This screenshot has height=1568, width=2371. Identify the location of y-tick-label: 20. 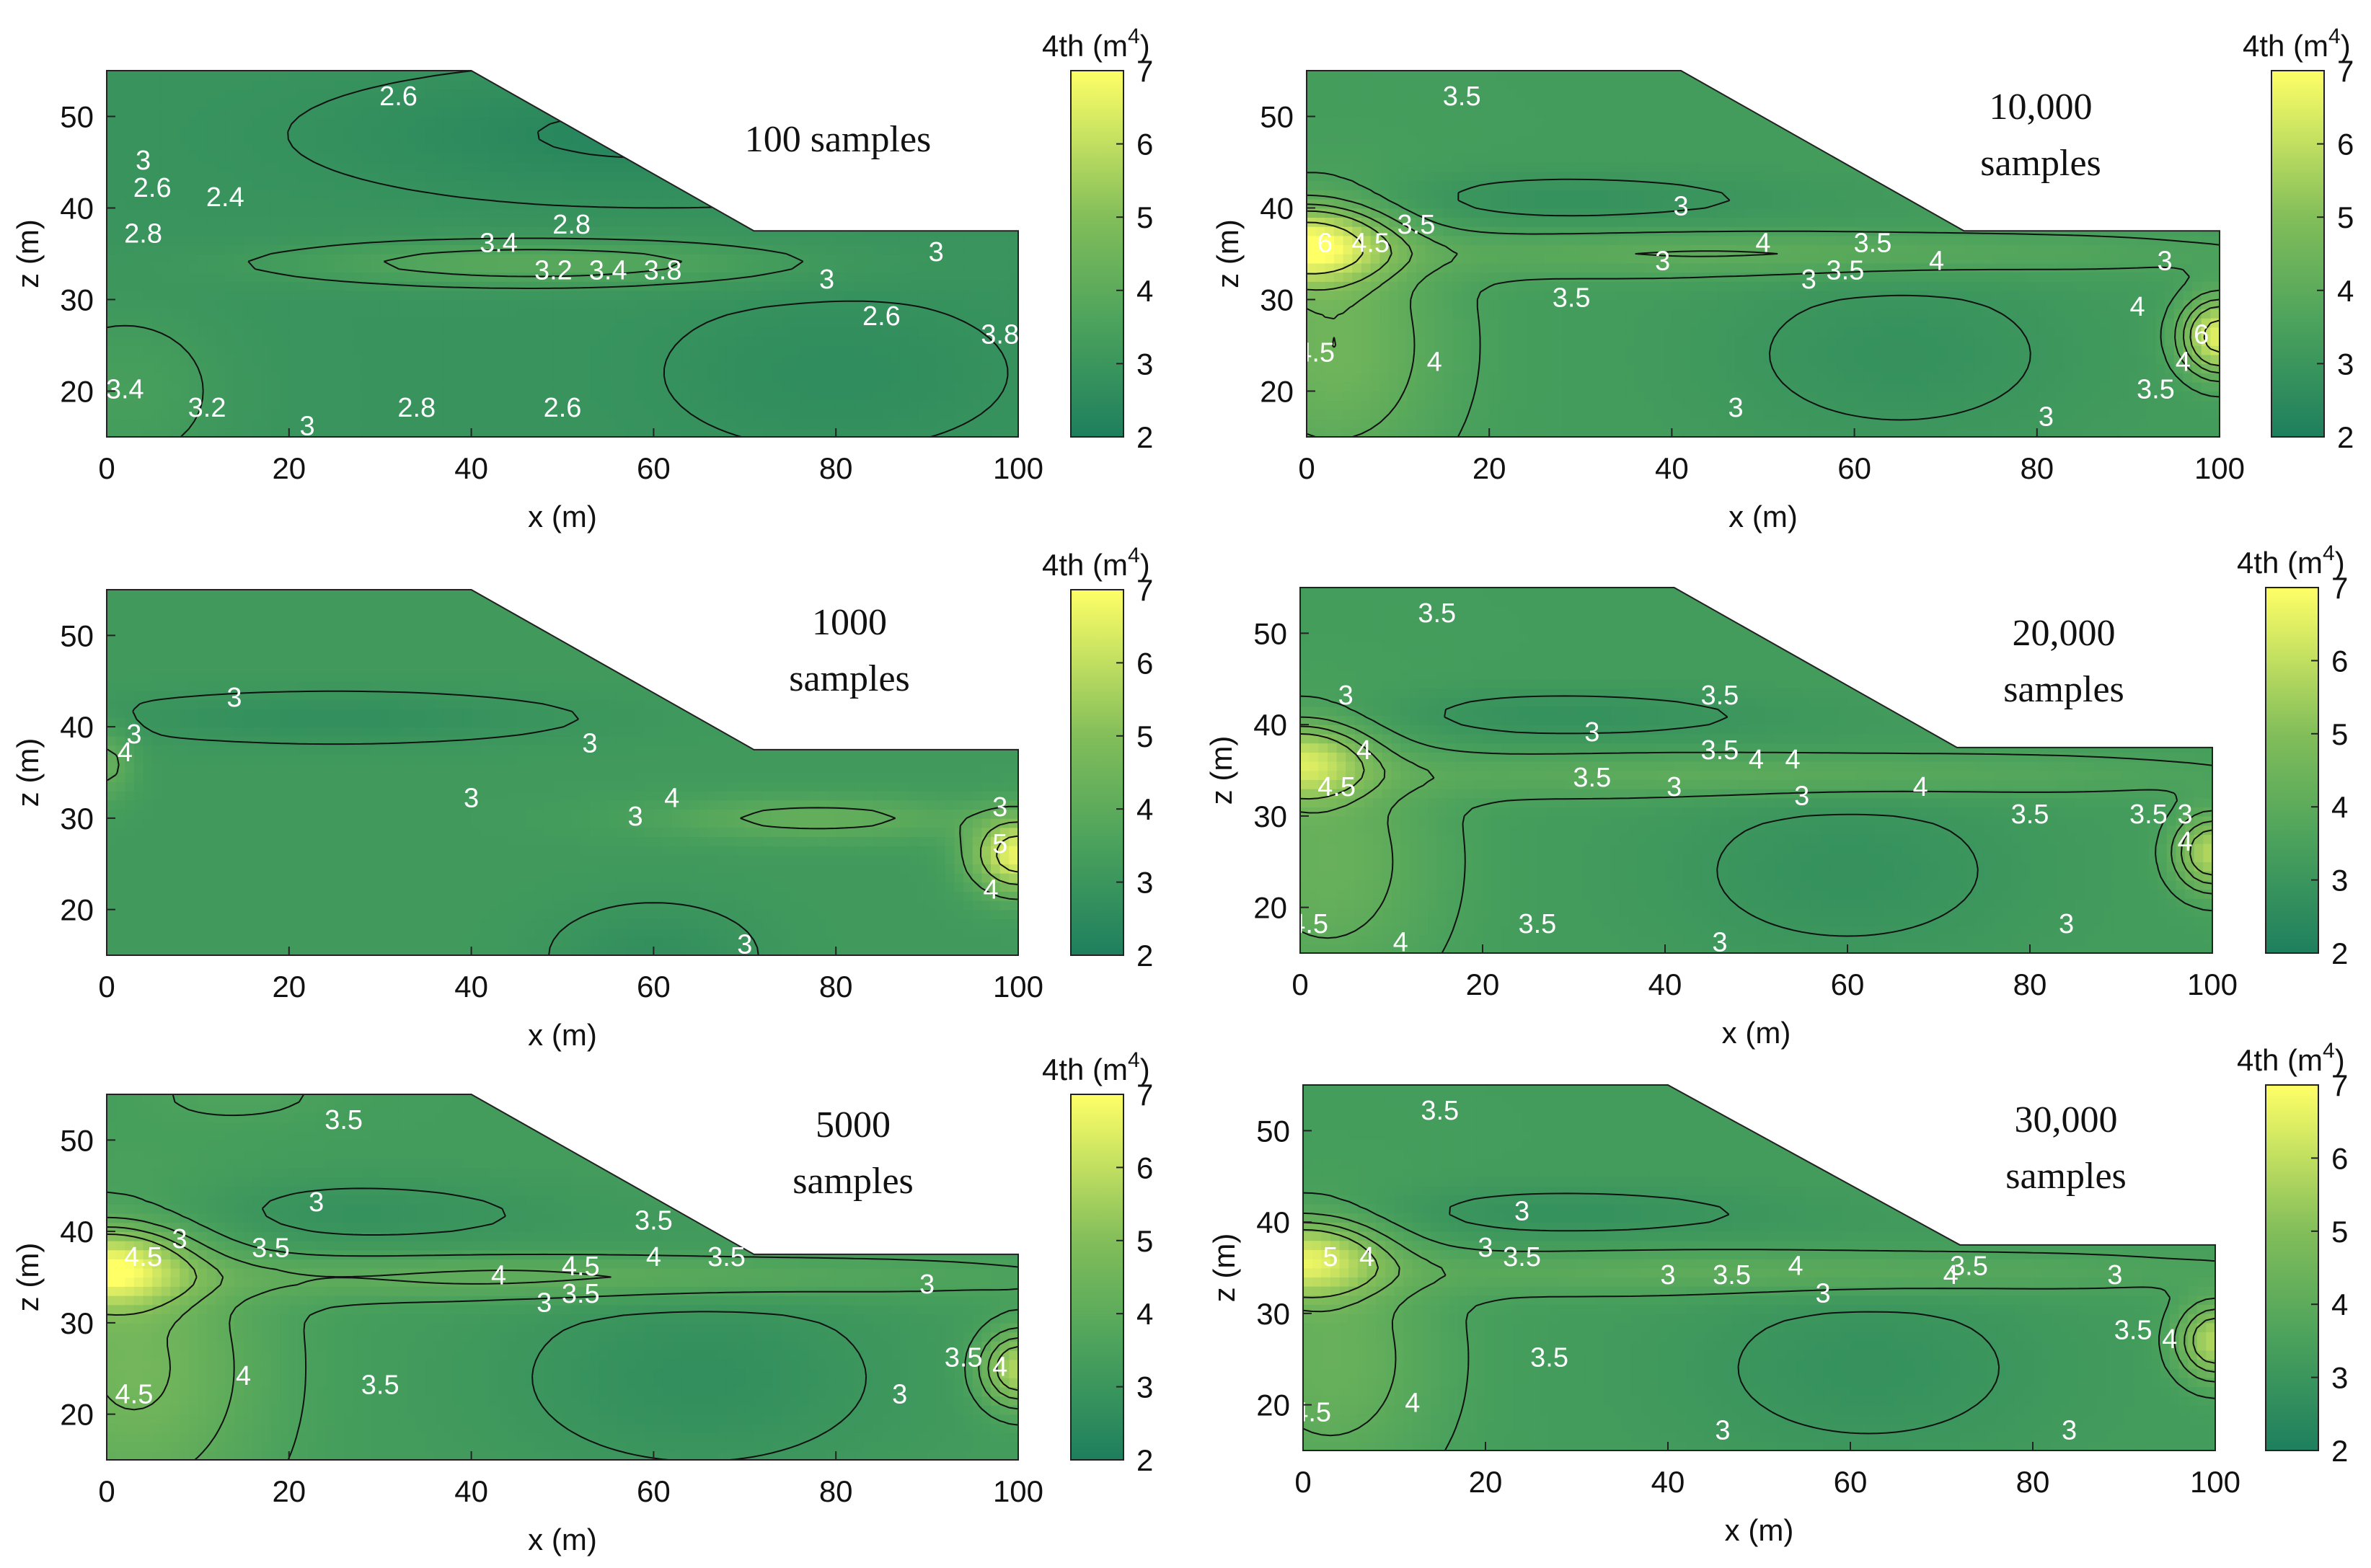
(1273, 1405).